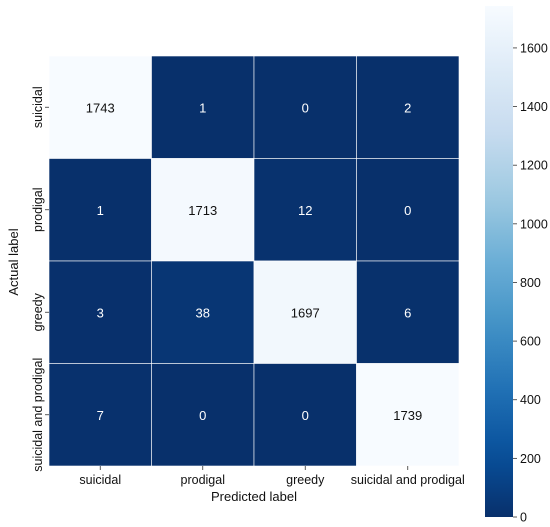 The width and height of the screenshot is (550, 527). I want to click on cell-value-label: 6, so click(407, 312).